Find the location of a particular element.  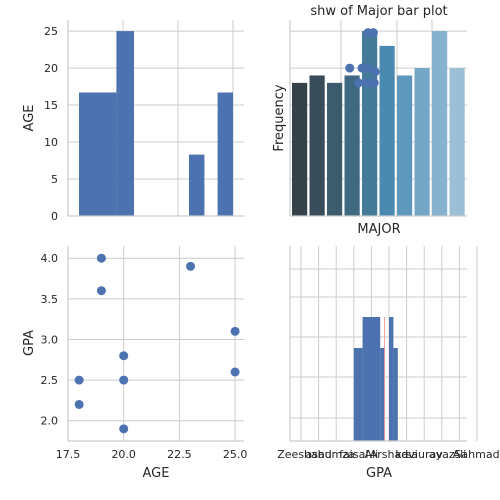

p4-xtick-label: kavi is located at coordinates (406, 454).